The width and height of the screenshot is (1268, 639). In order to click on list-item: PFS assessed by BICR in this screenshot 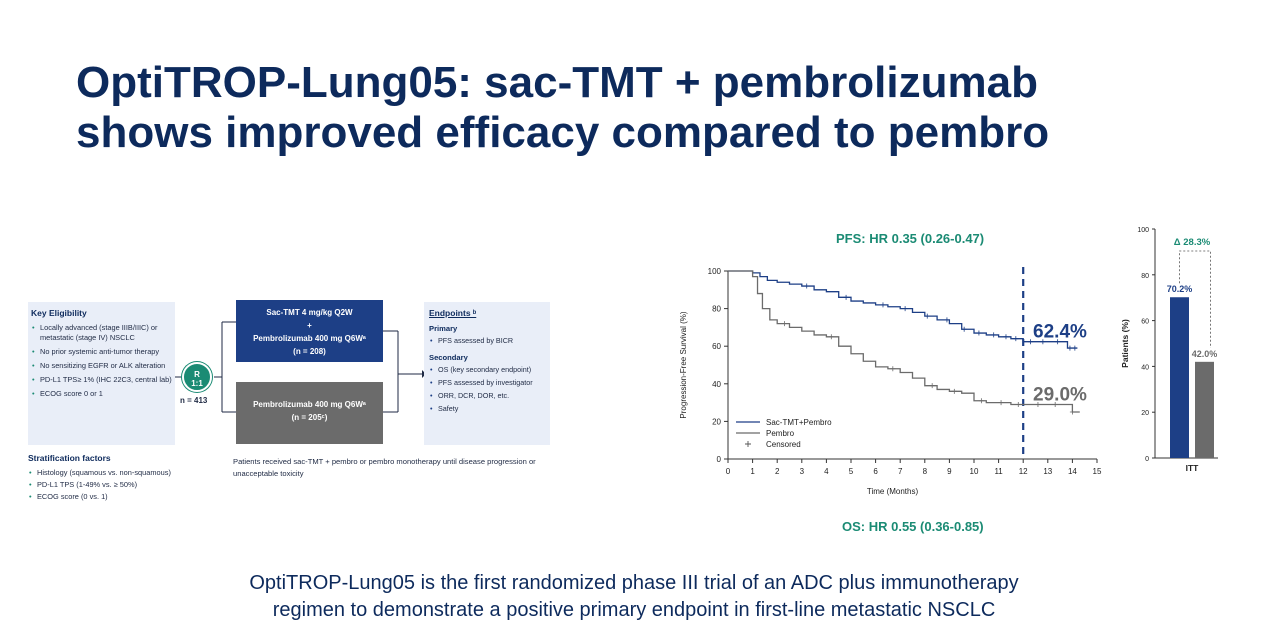, I will do `click(487, 341)`.